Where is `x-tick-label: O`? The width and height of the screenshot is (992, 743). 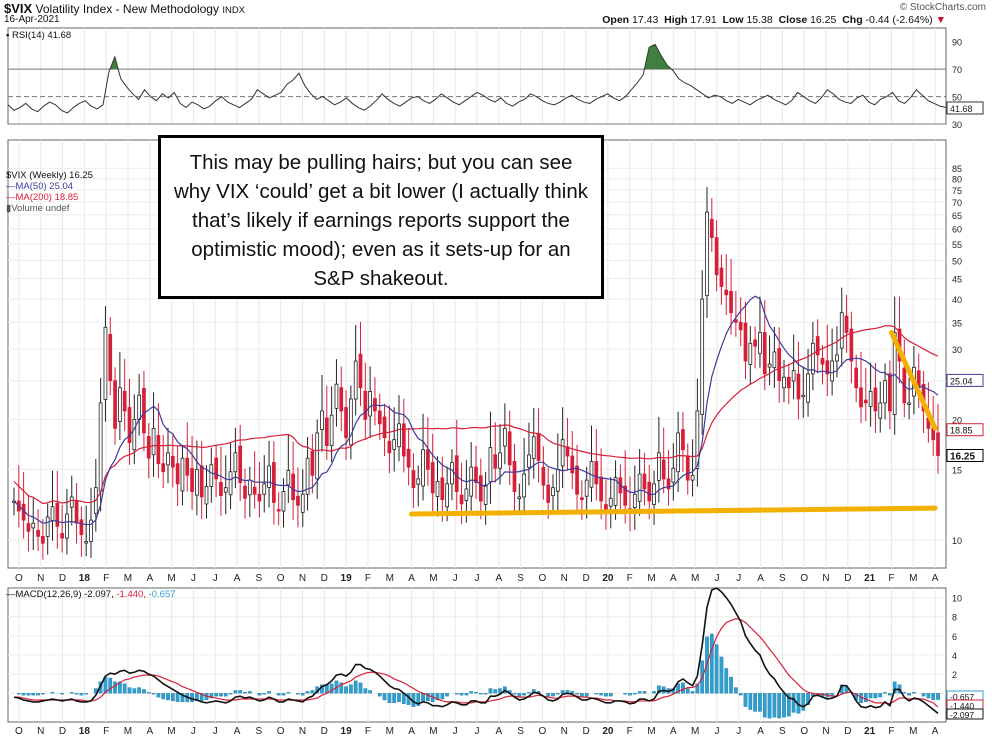
x-tick-label: O is located at coordinates (281, 731).